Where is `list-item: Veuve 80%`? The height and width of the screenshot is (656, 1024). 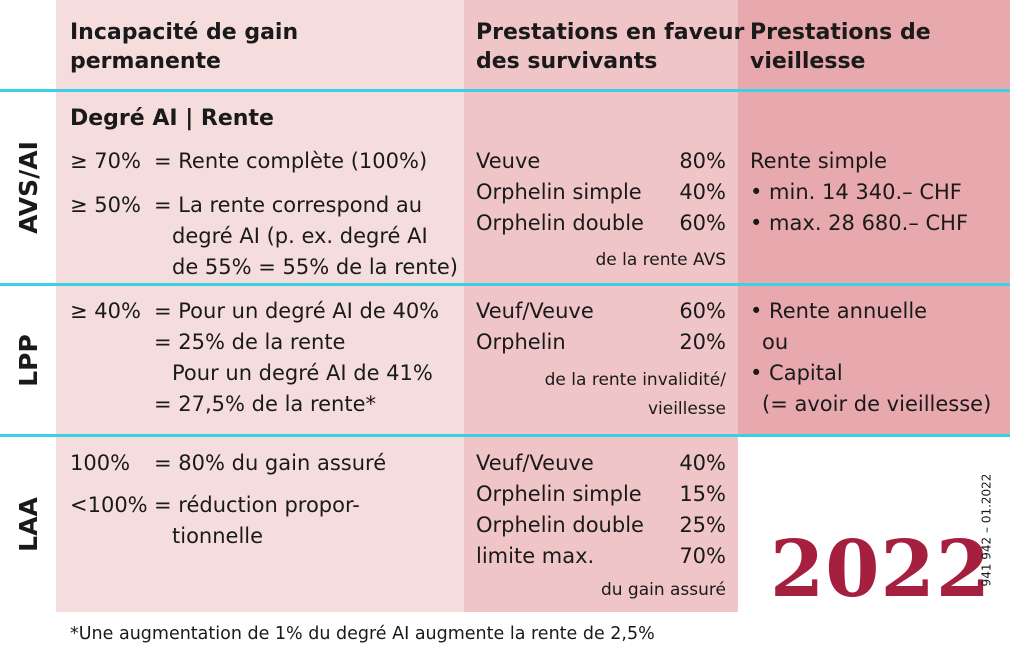
list-item: Veuve 80% is located at coordinates (601, 161).